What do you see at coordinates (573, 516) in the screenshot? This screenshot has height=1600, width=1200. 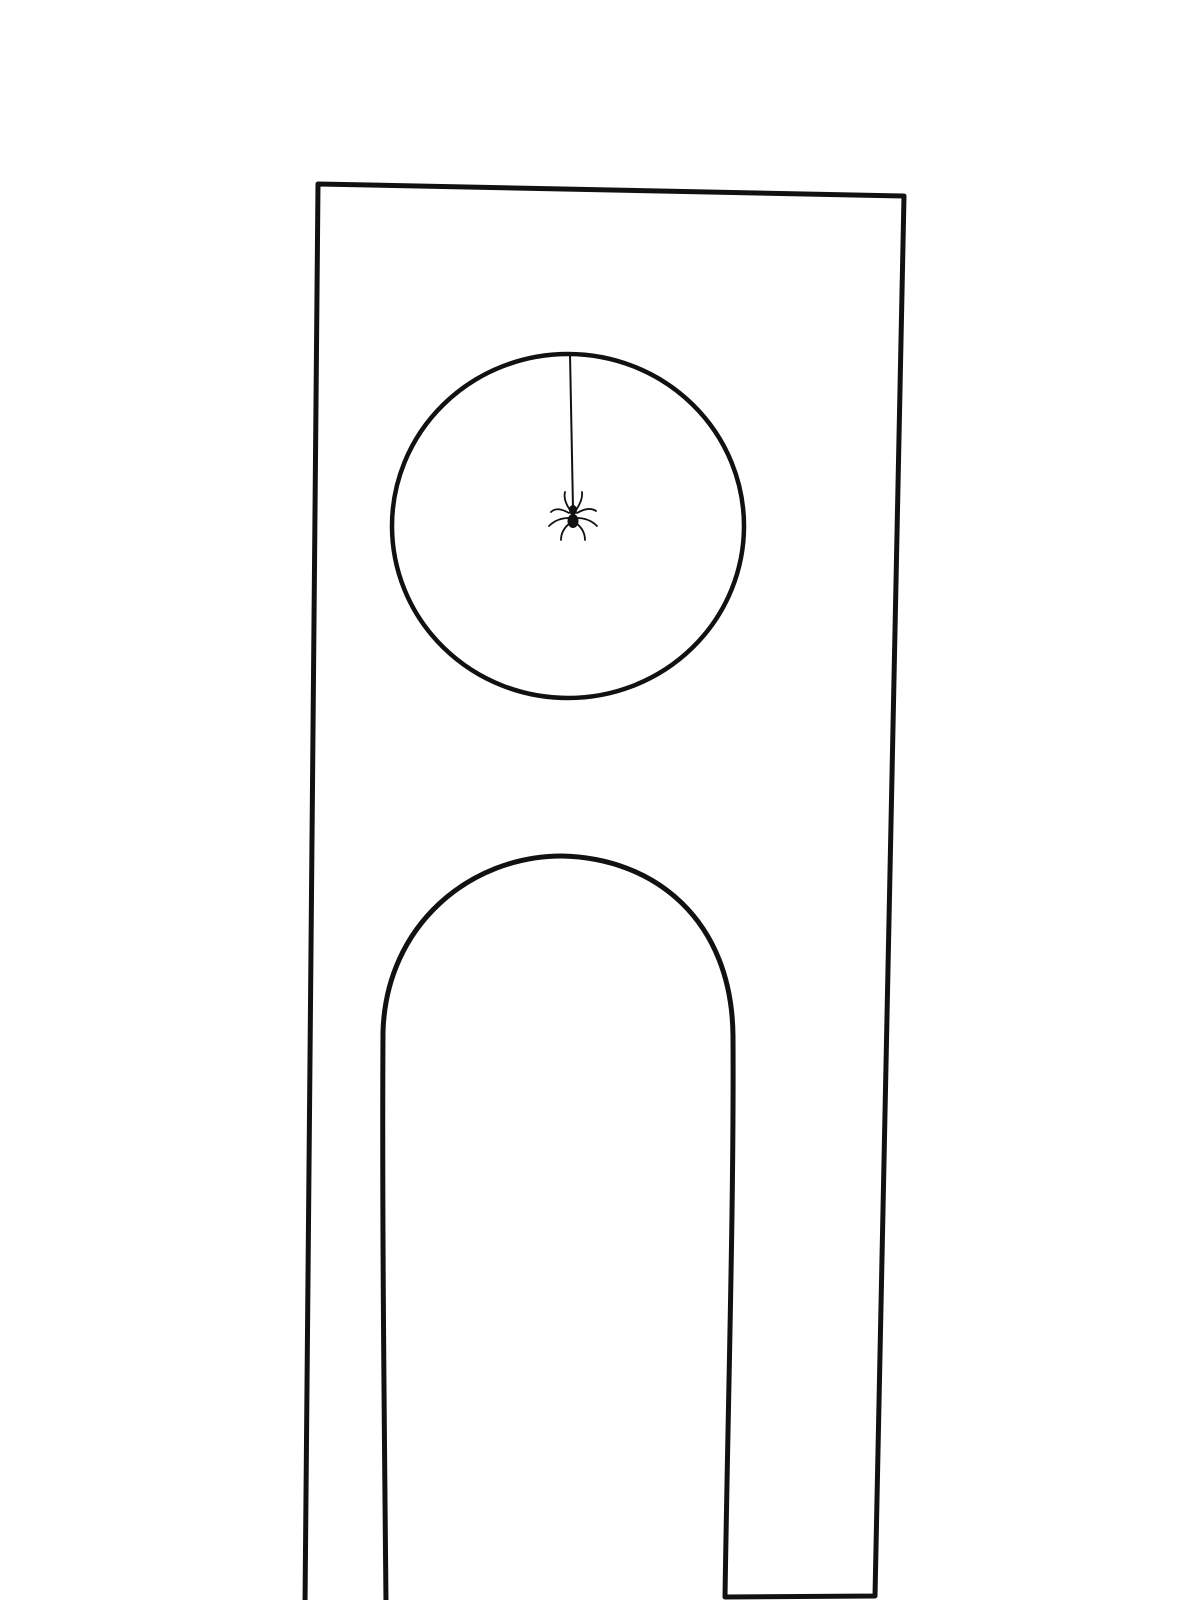 I see `spider-icon` at bounding box center [573, 516].